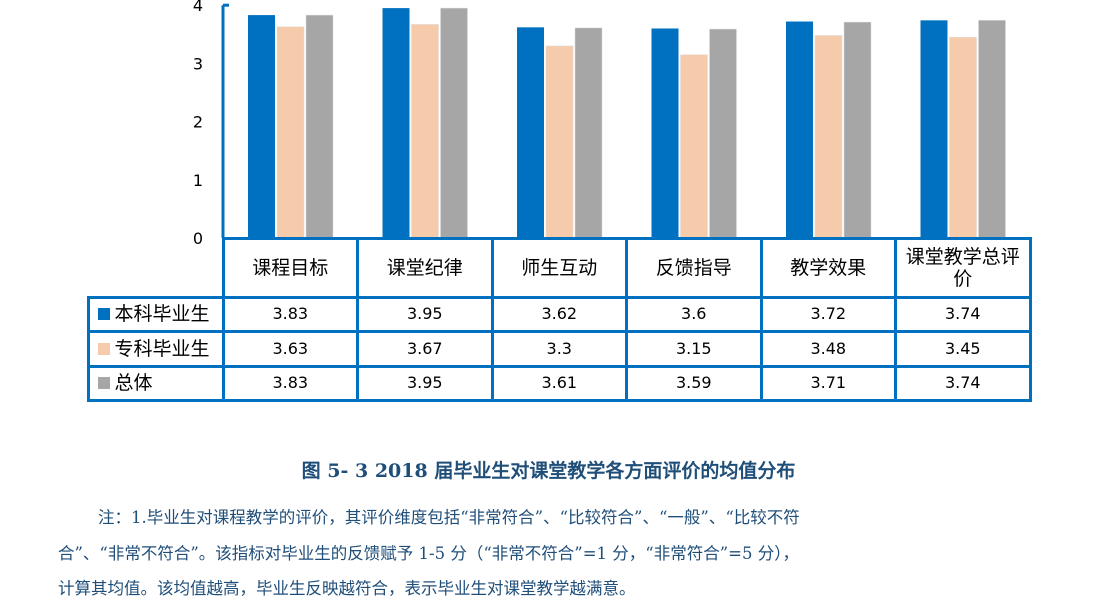  What do you see at coordinates (198, 7) in the screenshot?
I see `y-tick-label: 4` at bounding box center [198, 7].